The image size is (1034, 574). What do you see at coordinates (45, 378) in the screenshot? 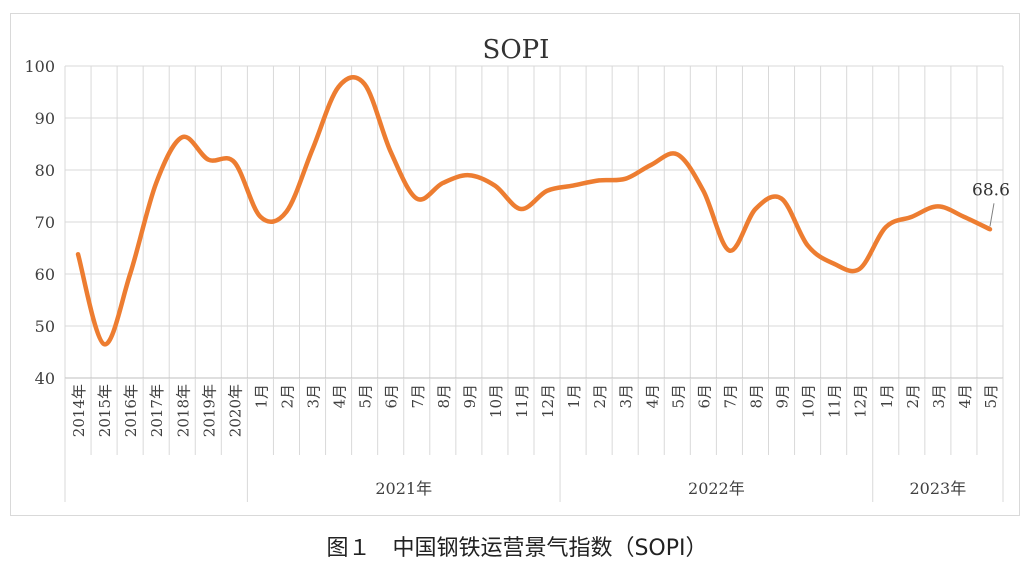
I see `y-tick-label: 40` at bounding box center [45, 378].